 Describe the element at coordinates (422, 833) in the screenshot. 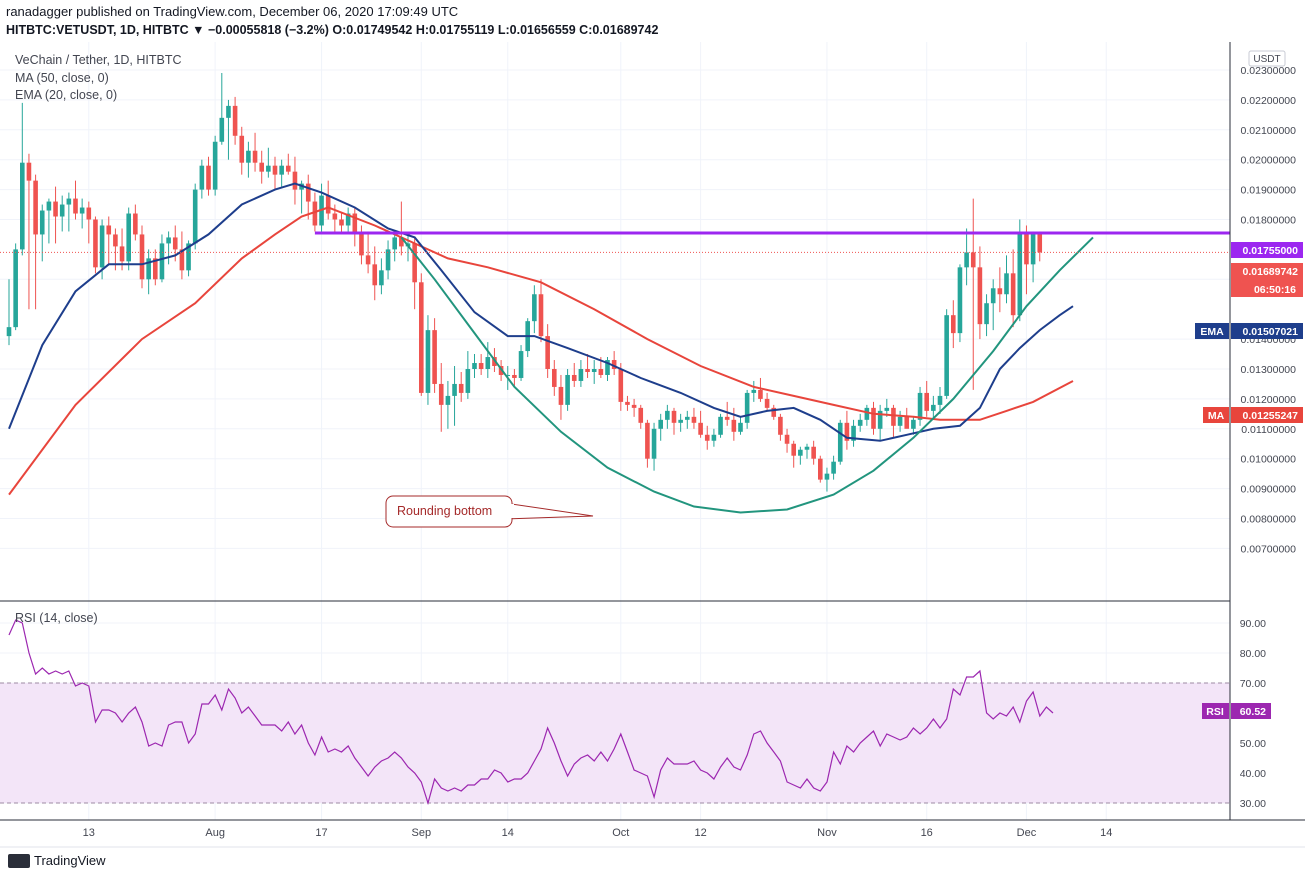

I see `time-tick-label: Sep` at that location.